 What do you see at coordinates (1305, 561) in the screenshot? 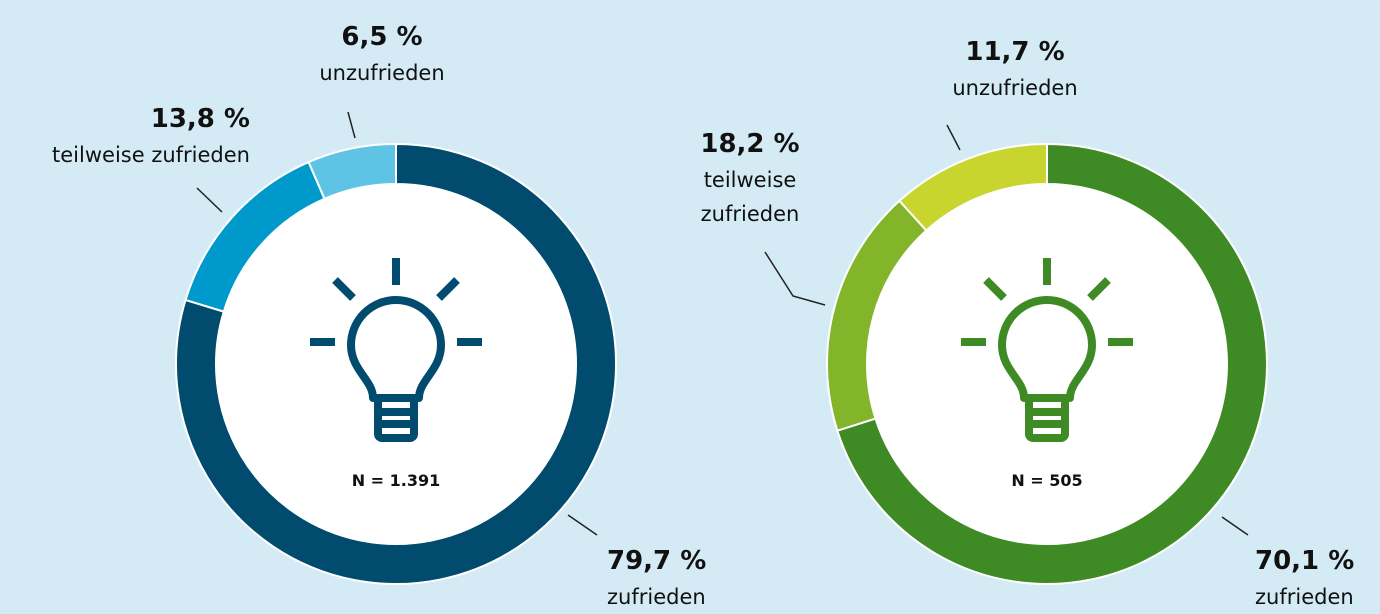
I see `value-label: 70,1 %` at bounding box center [1305, 561].